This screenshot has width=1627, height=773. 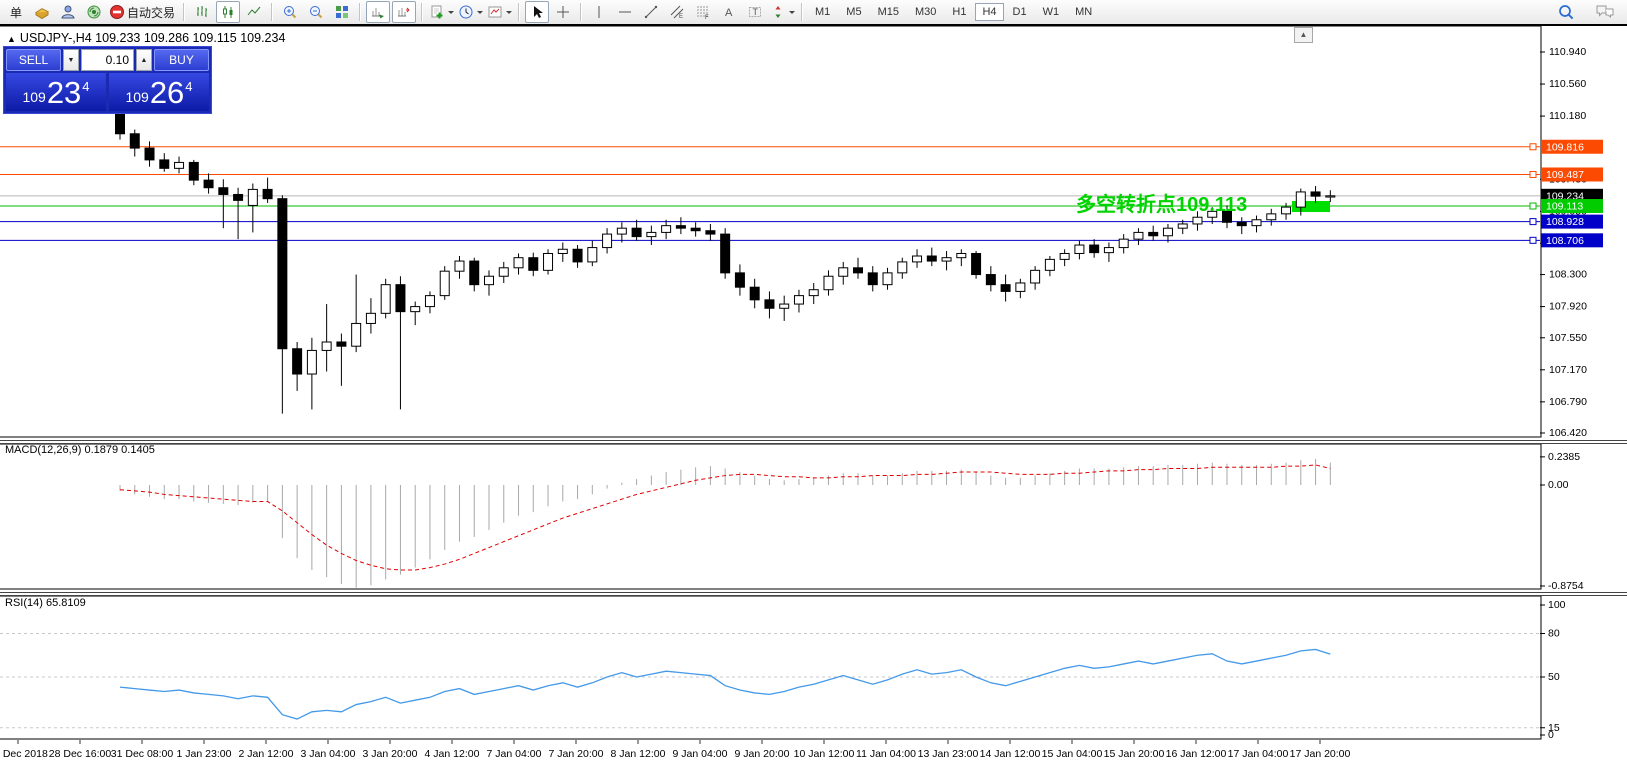 I want to click on templates-button, so click(x=499, y=12).